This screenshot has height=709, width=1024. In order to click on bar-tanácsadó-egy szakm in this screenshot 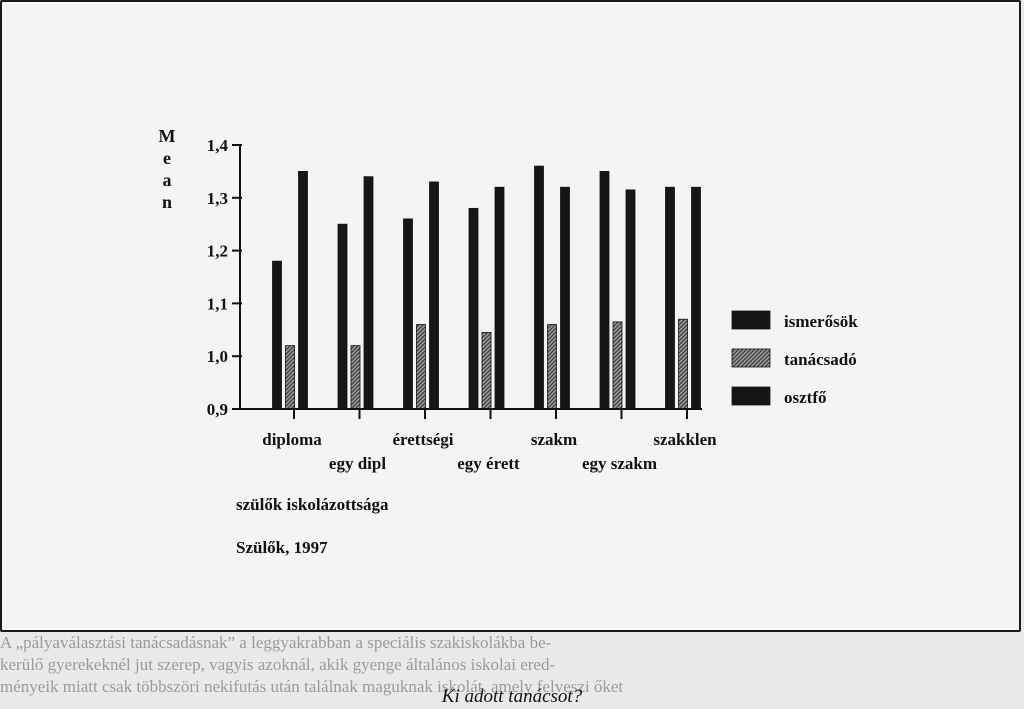, I will do `click(617, 365)`.